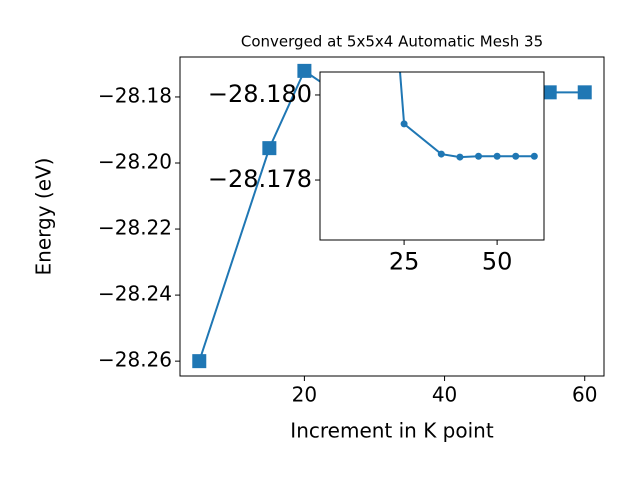 This screenshot has height=480, width=640. What do you see at coordinates (135, 360) in the screenshot?
I see `y-tick-label: −28.26` at bounding box center [135, 360].